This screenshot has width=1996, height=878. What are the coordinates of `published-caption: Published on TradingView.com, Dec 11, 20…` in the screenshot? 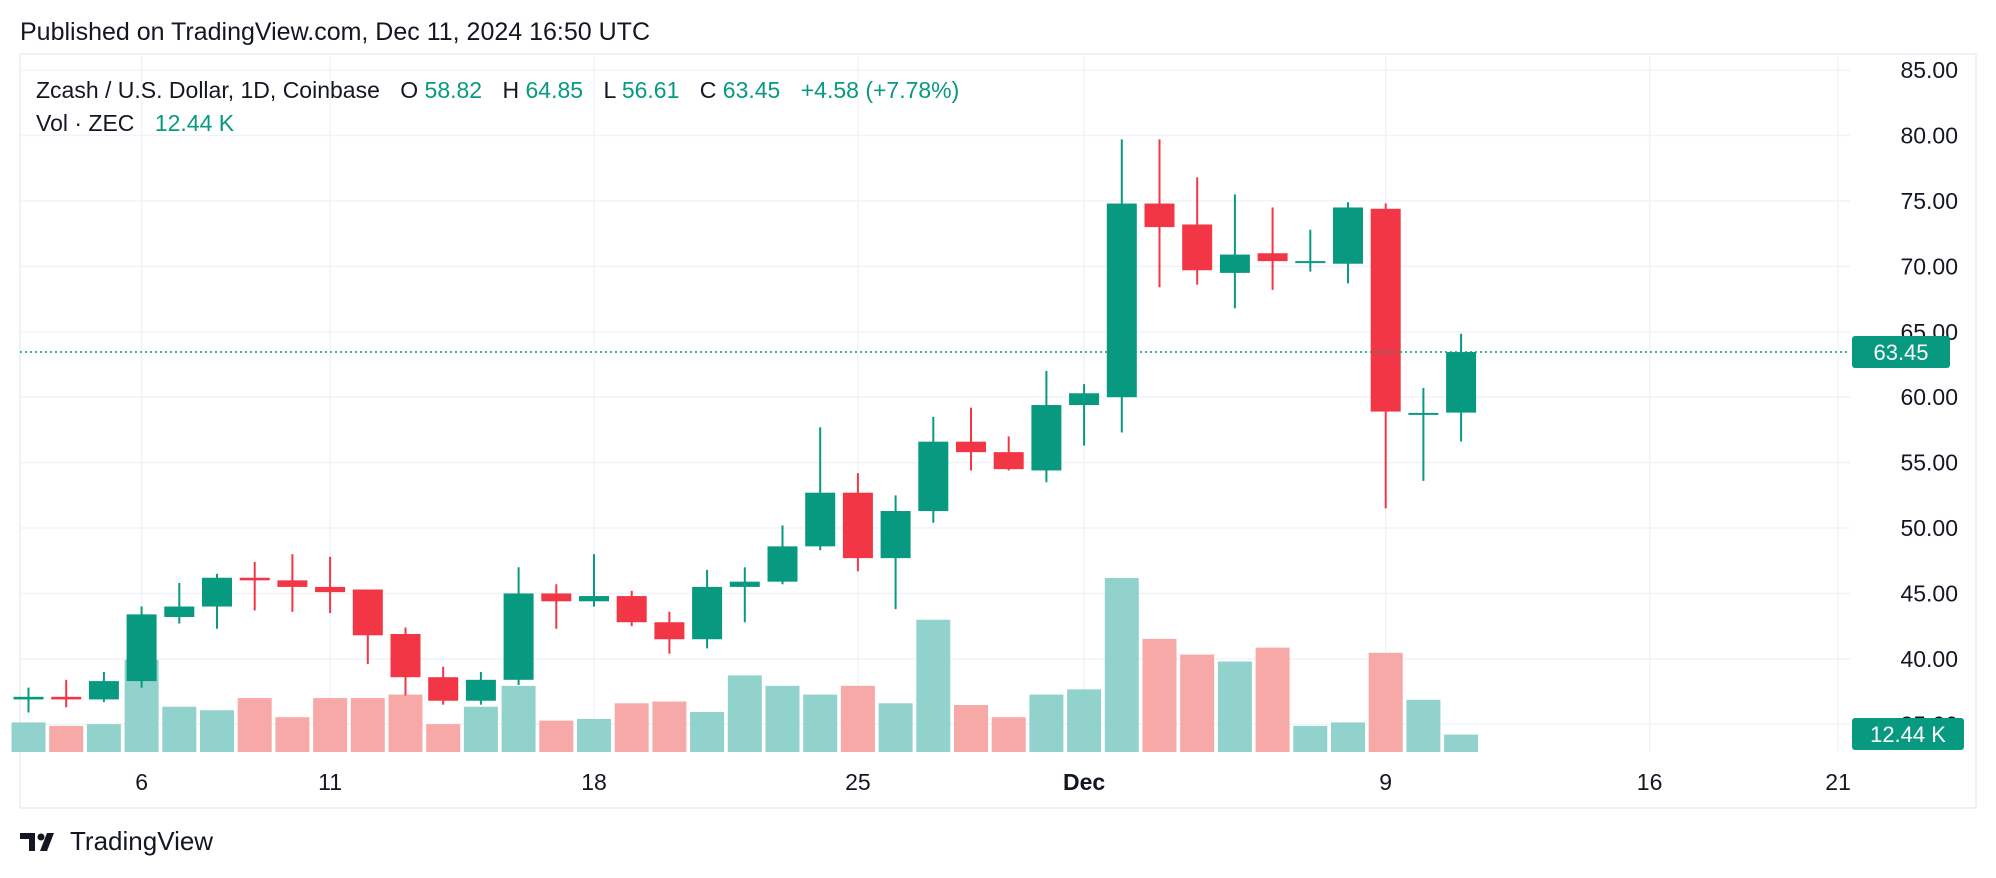 It's located at (335, 32).